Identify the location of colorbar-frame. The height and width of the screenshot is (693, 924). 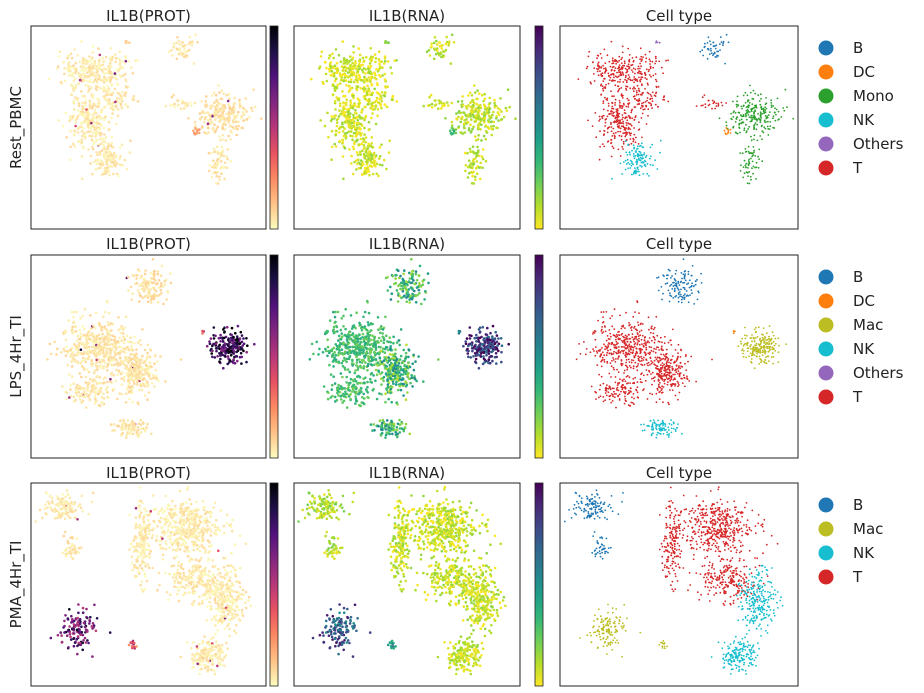
(274, 127).